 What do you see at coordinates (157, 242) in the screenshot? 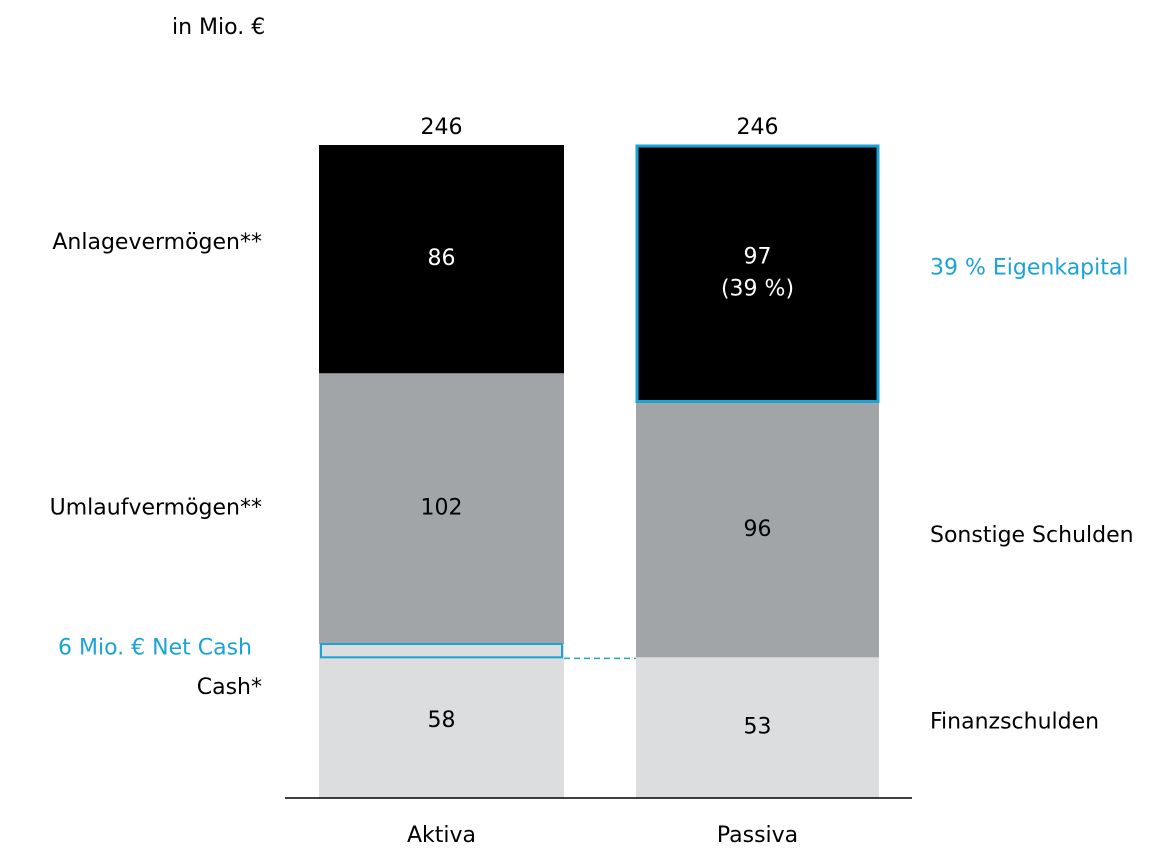
I see `segment-label: Anlagevermögen**` at bounding box center [157, 242].